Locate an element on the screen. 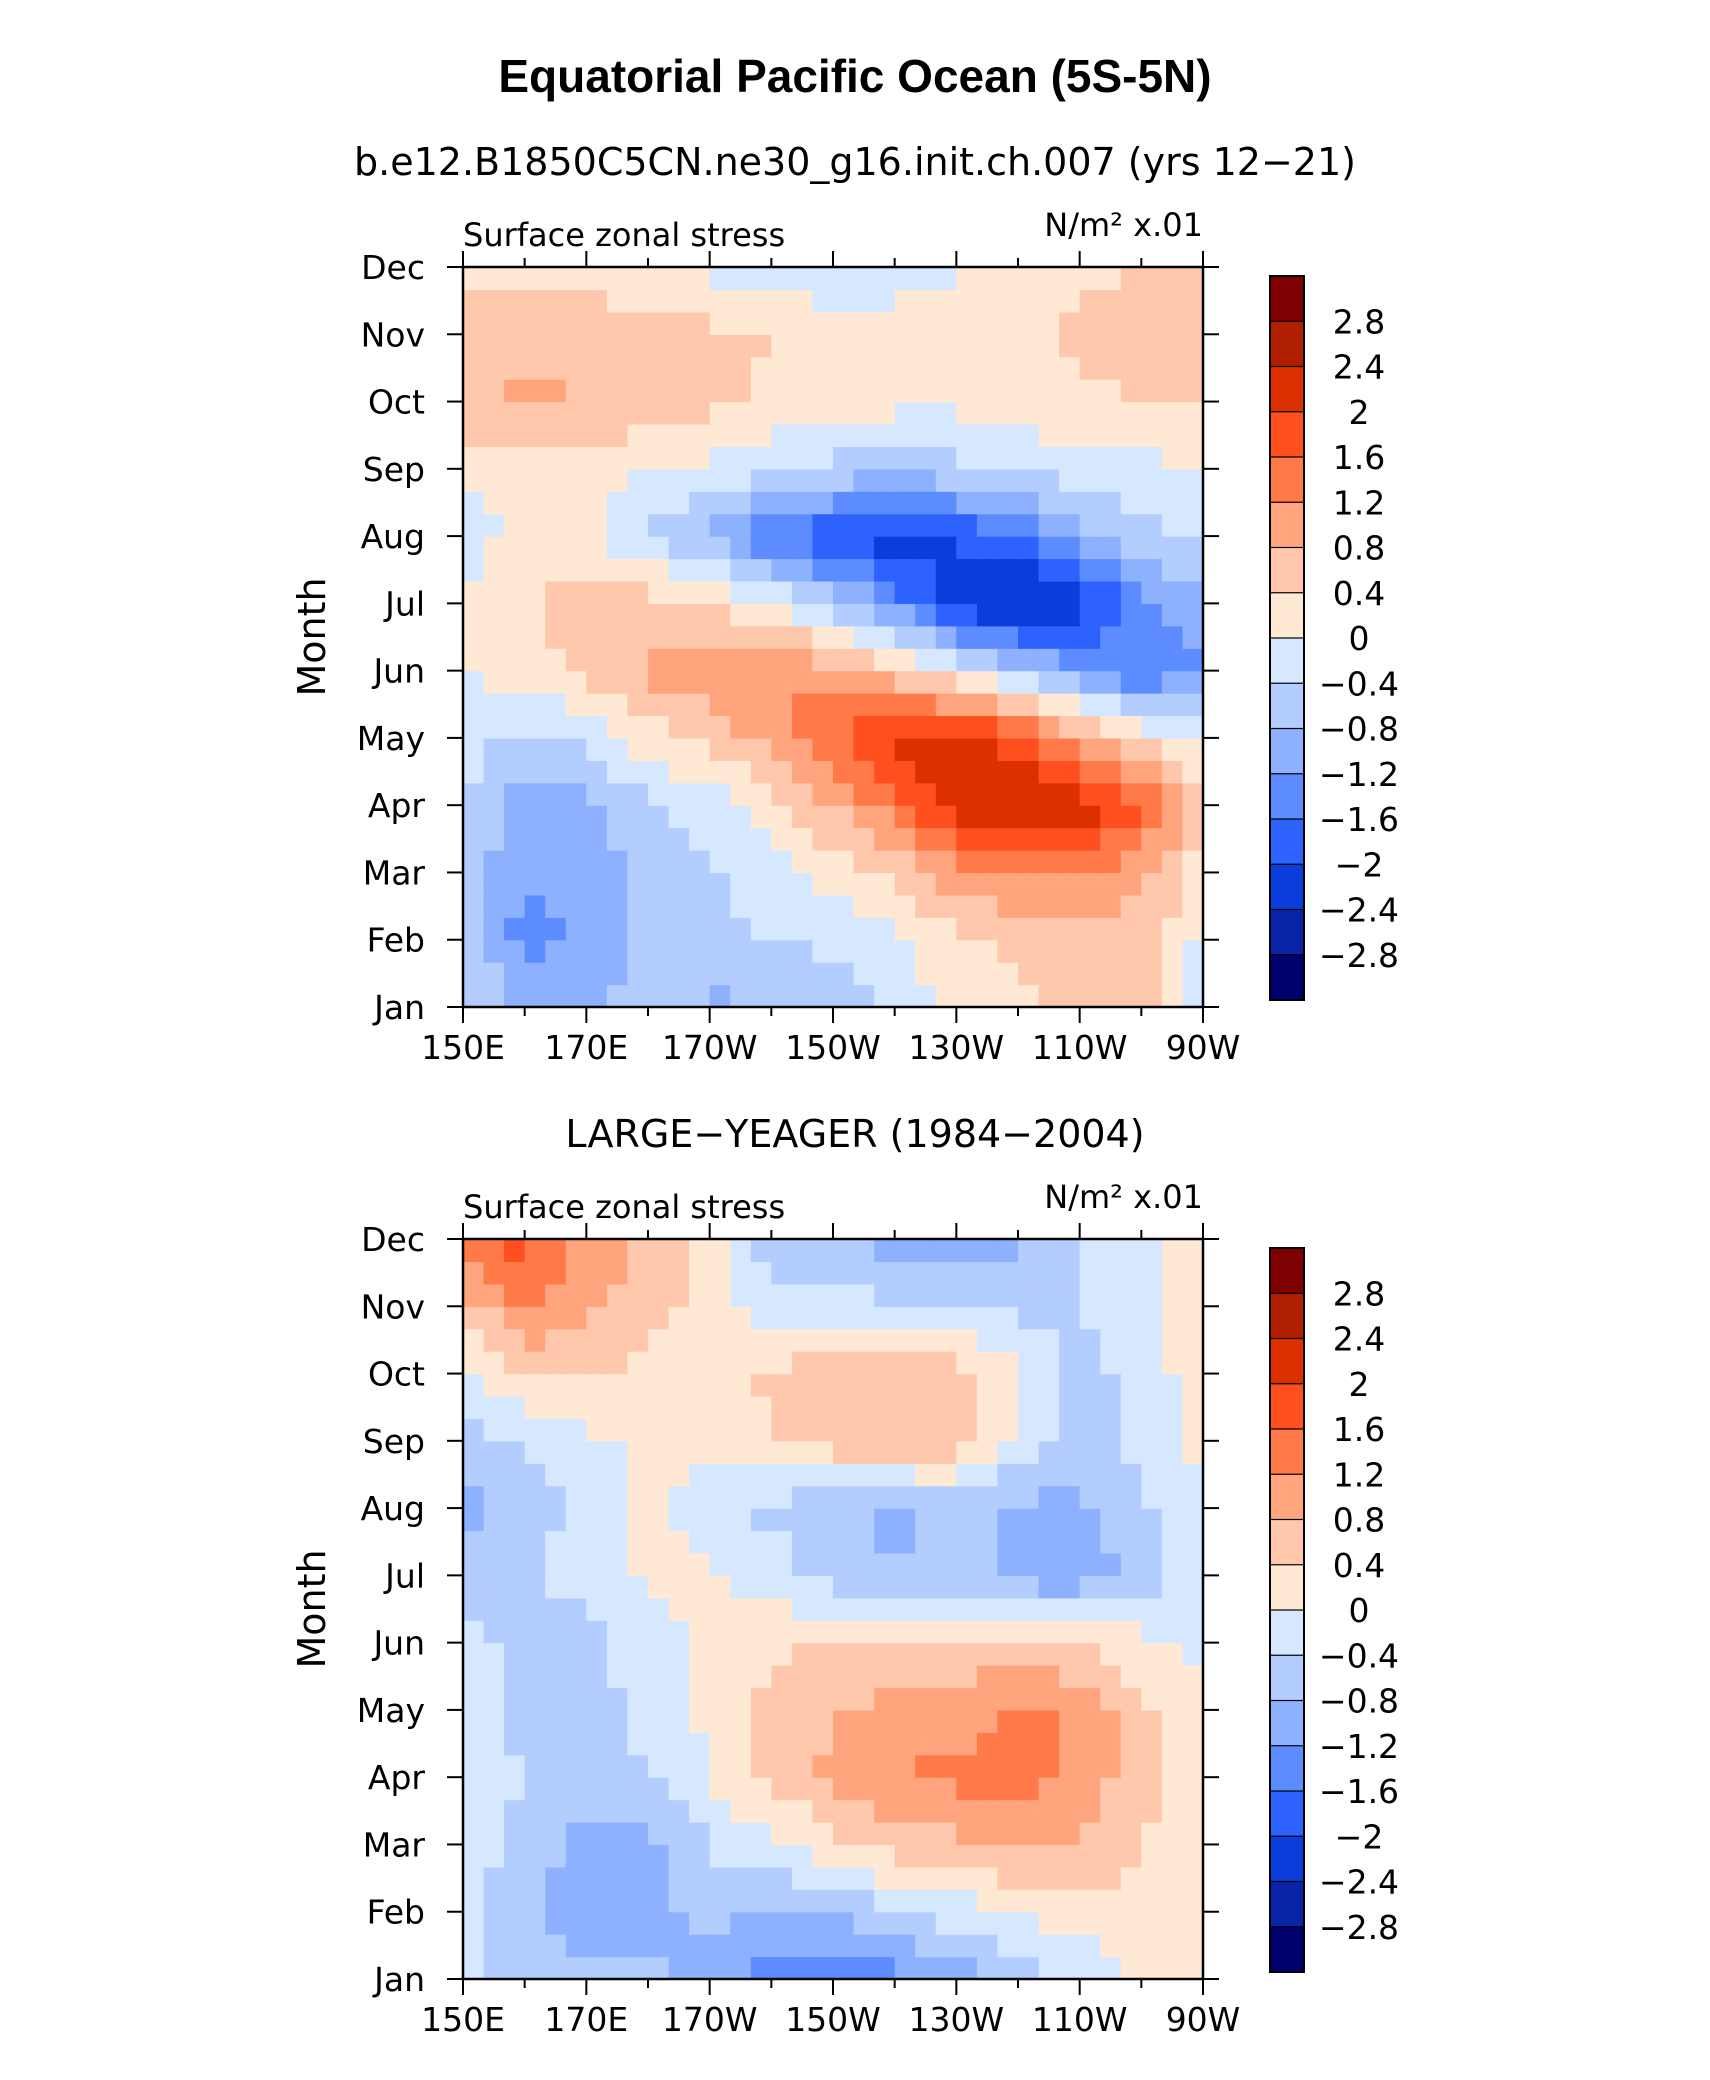  colorbar-label: −1.2 is located at coordinates (1359, 774).